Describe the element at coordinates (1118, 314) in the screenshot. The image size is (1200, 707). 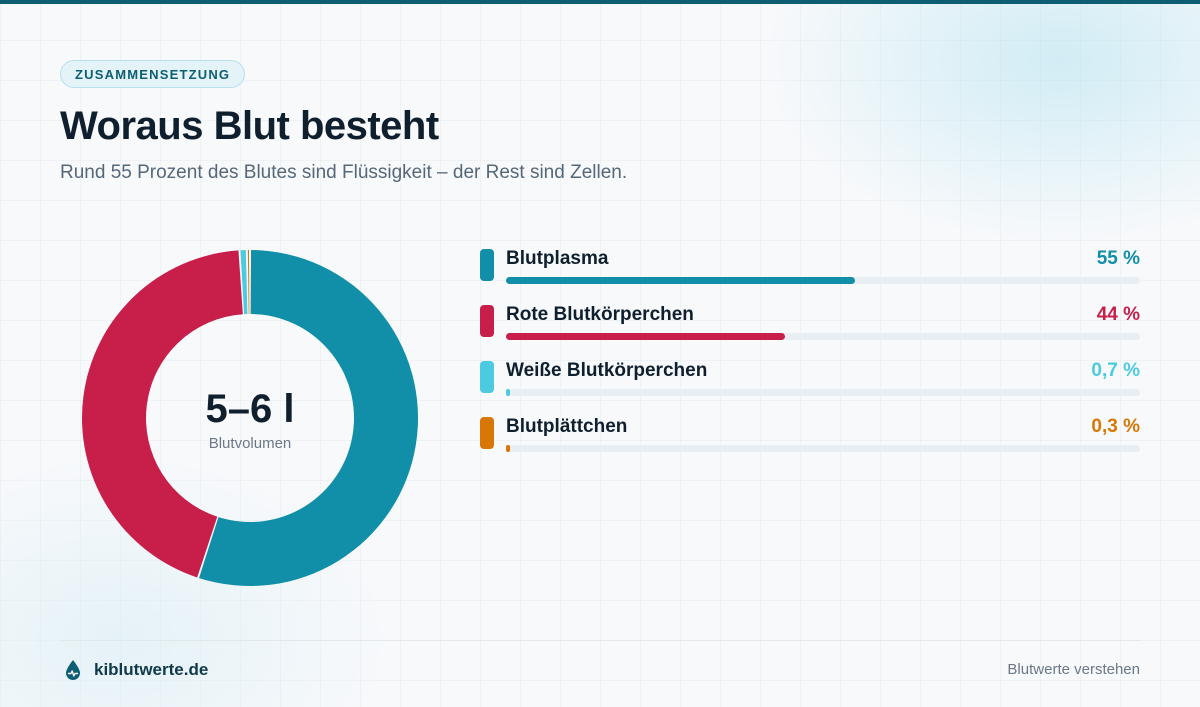
I see `legend-value: 44 %` at that location.